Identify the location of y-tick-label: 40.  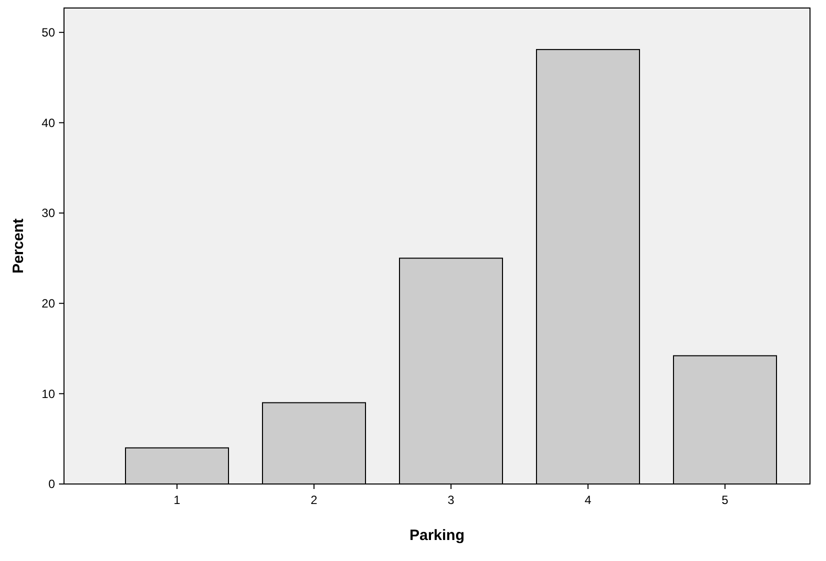
(49, 123).